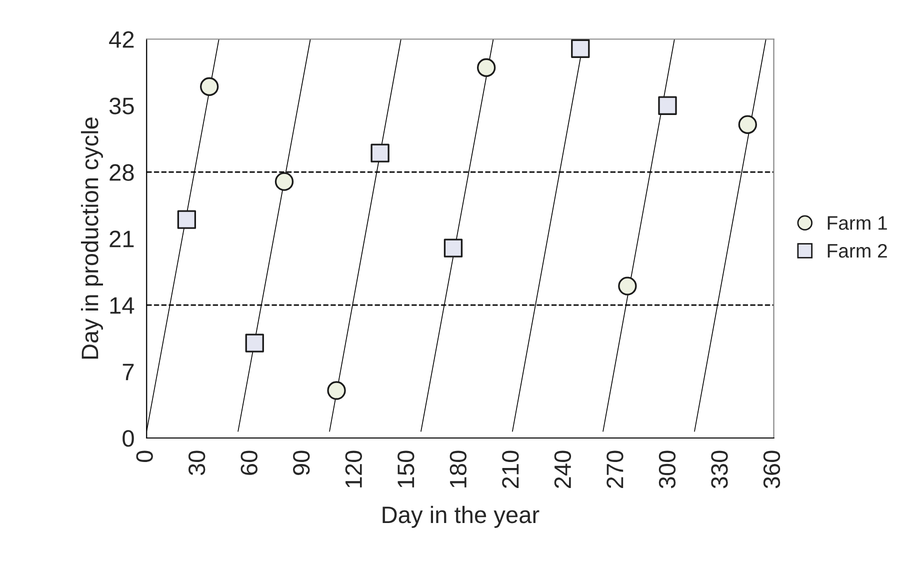 The height and width of the screenshot is (584, 905). What do you see at coordinates (301, 462) in the screenshot?
I see `x-tick-label: 90` at bounding box center [301, 462].